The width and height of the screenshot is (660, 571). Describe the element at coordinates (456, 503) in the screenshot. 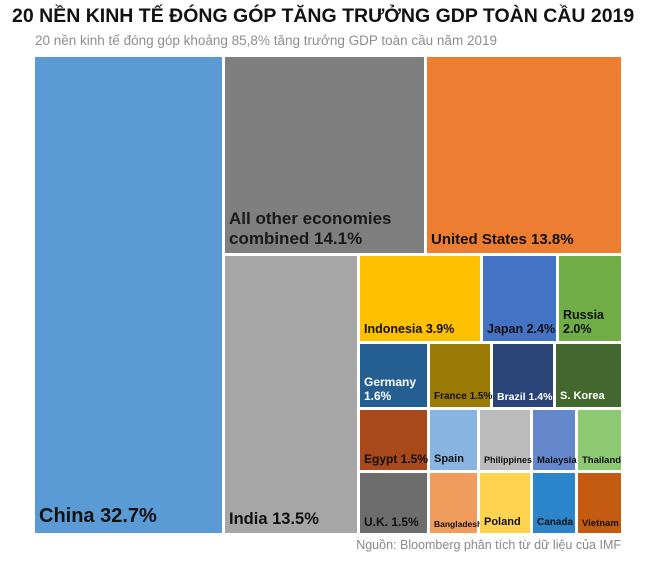

I see `treemap-node-bangladesh: Bangladesh` at that location.